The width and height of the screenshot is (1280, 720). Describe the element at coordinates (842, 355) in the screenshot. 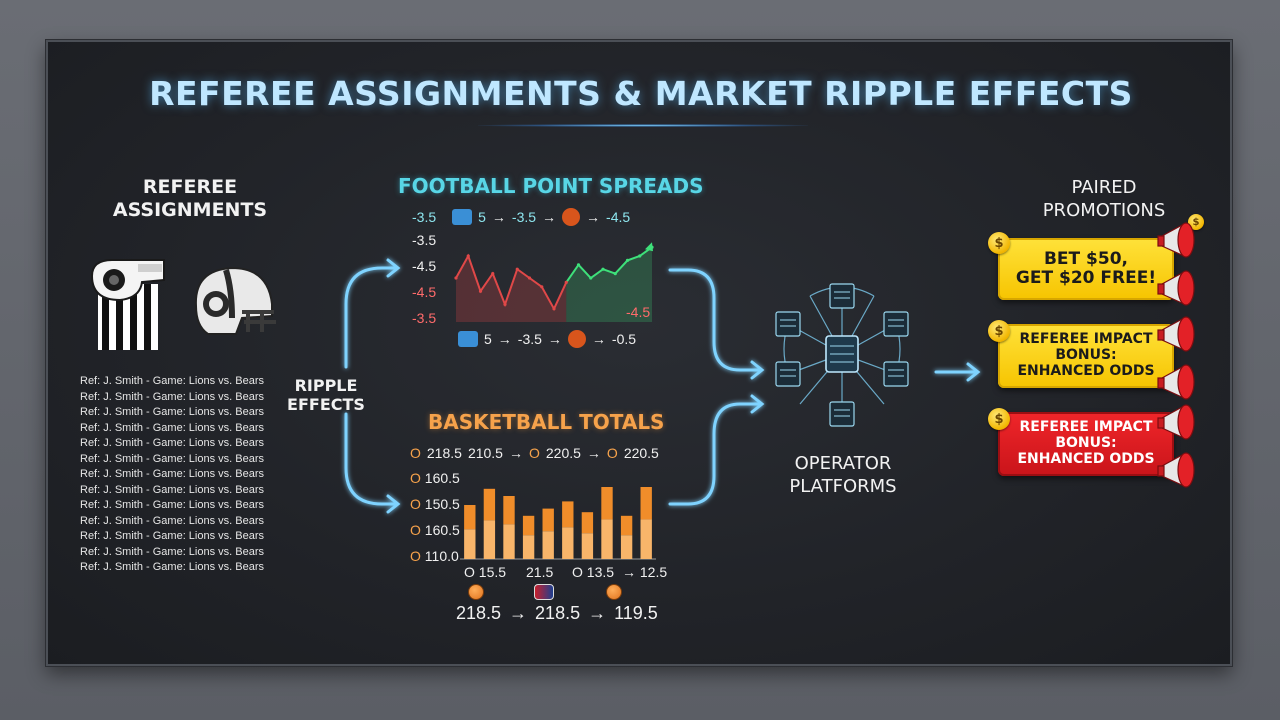

I see `operator-network-diagram` at that location.